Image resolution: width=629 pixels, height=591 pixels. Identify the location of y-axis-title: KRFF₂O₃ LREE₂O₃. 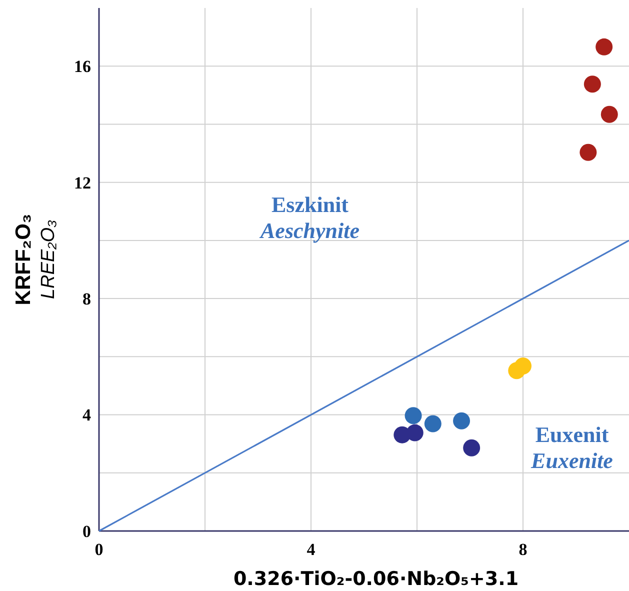
(35, 260).